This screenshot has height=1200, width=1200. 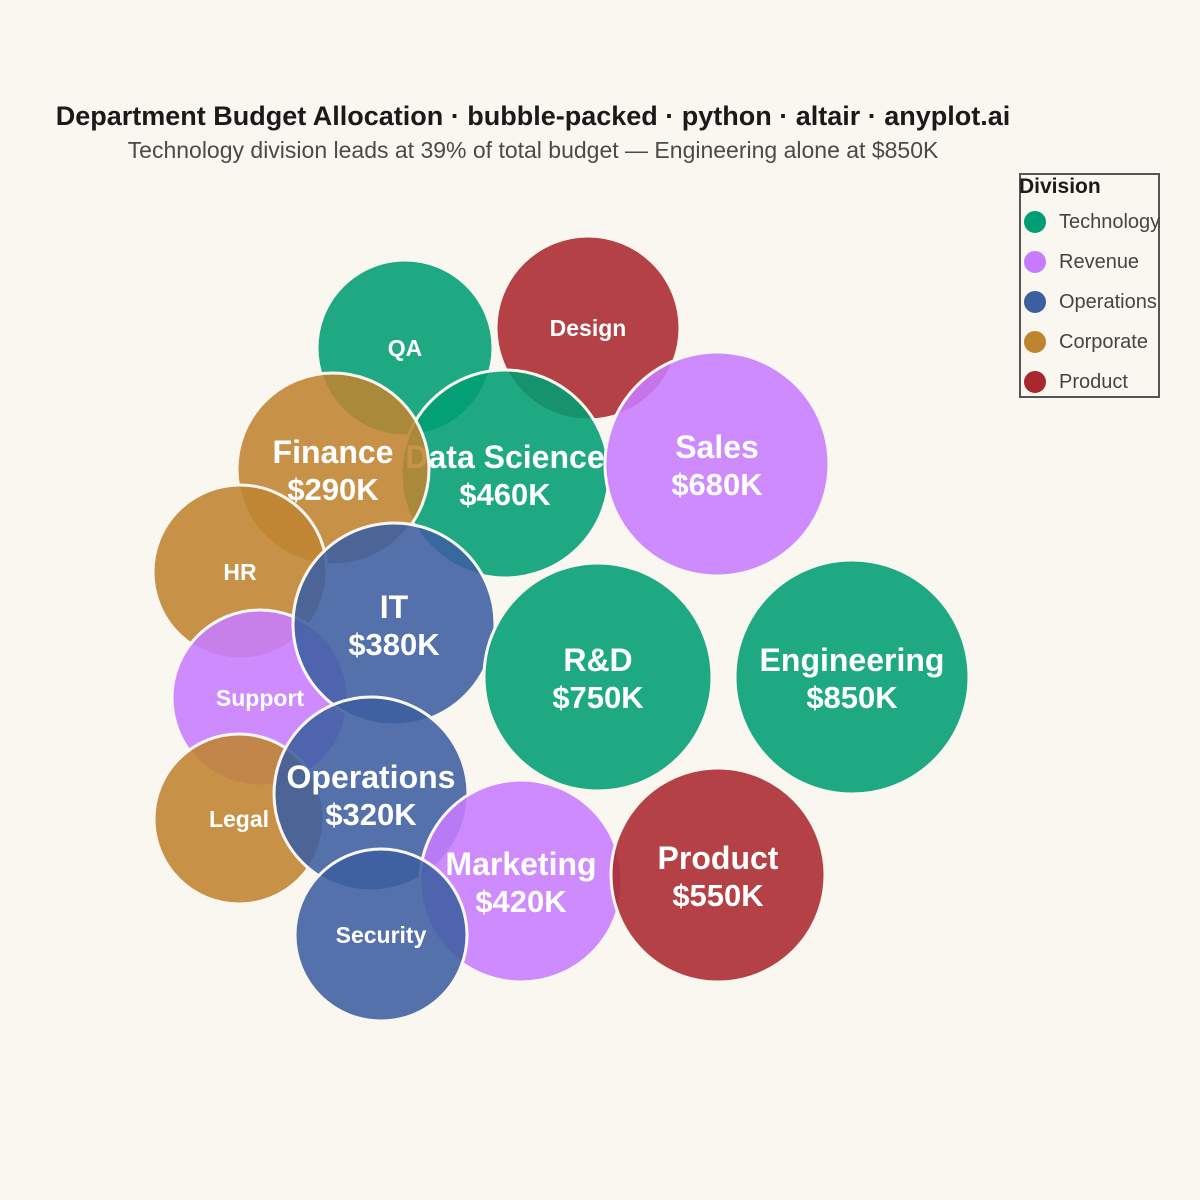 I want to click on bubble-r-d: R&D$750K, so click(x=598, y=677).